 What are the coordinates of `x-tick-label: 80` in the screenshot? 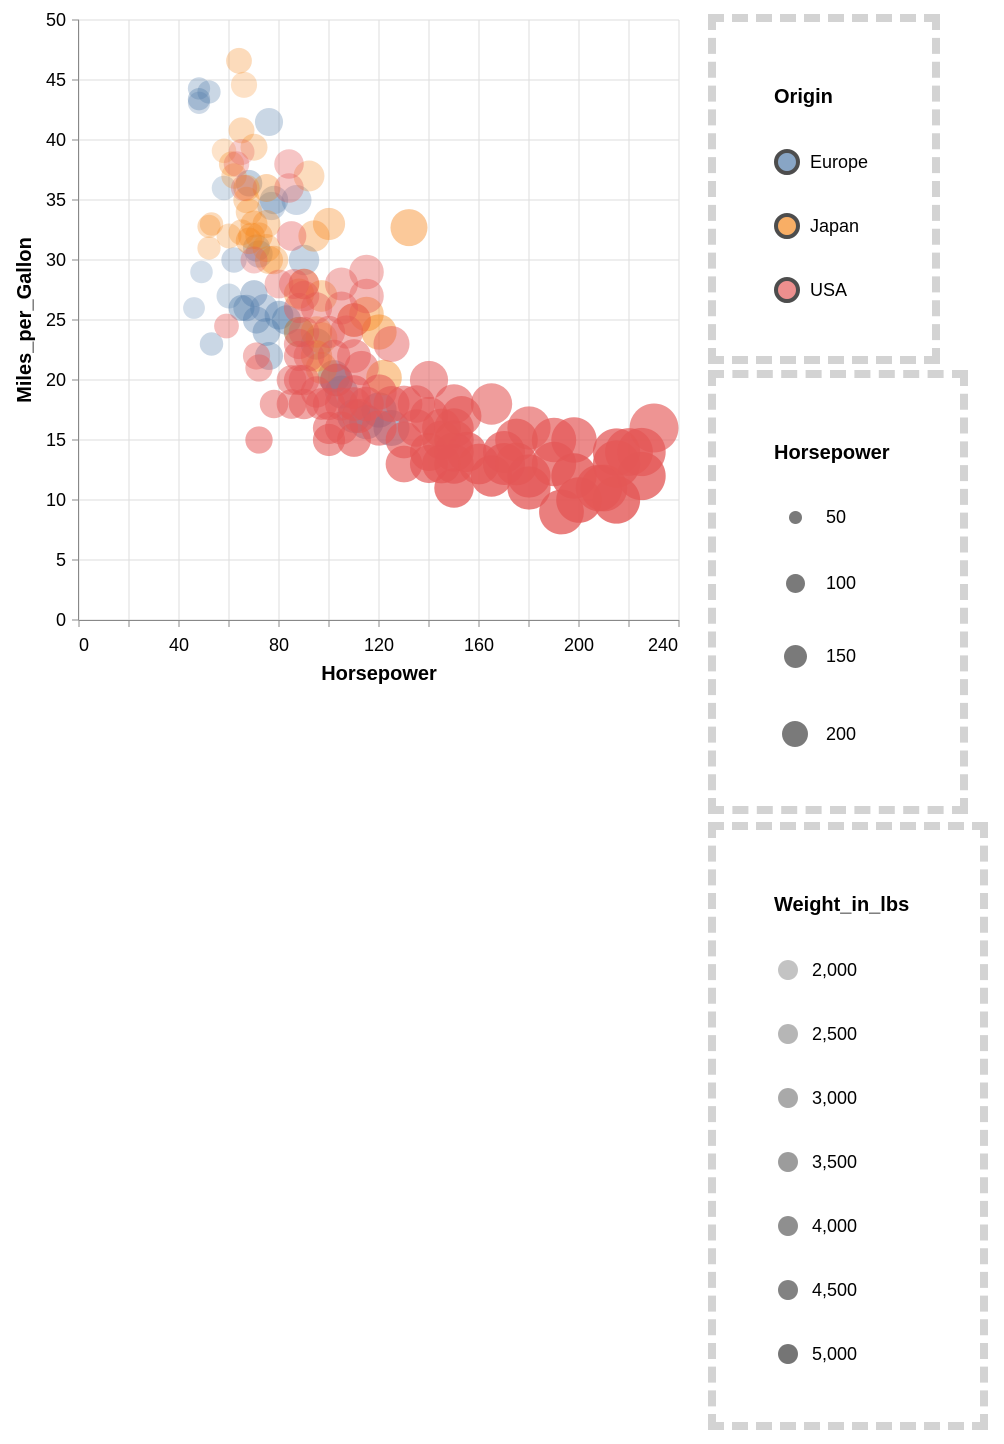 It's located at (279, 645).